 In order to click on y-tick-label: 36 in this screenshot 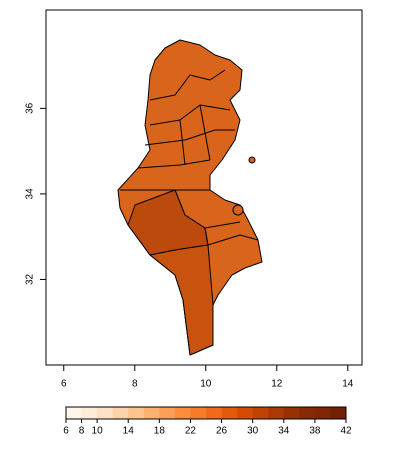, I will do `click(30, 108)`.